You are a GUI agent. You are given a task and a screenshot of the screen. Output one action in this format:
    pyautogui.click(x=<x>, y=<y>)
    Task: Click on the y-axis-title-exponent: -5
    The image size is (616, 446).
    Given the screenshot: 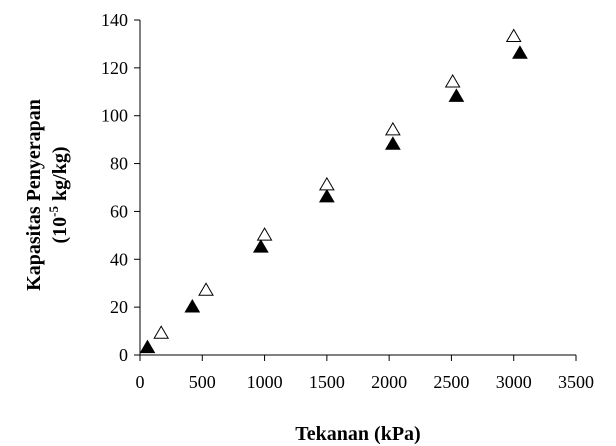 What is the action you would take?
    pyautogui.click(x=53, y=210)
    